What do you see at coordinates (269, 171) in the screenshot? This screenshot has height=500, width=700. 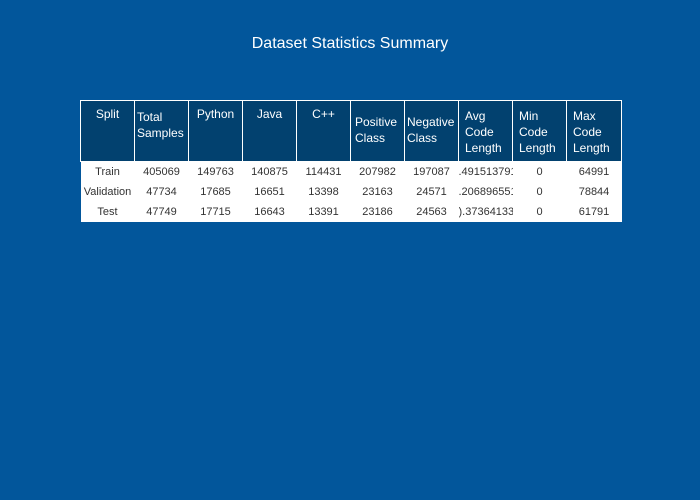 I see `table-cell: 140875` at bounding box center [269, 171].